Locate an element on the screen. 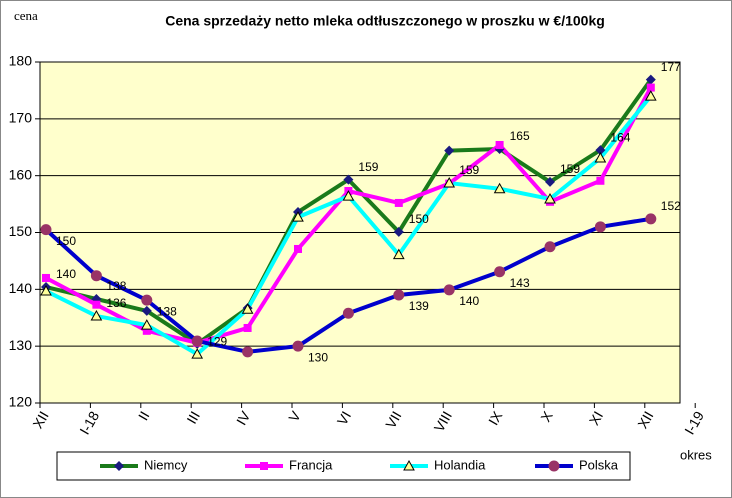 This screenshot has width=732, height=498. y-tick-label: 150 is located at coordinates (21, 231).